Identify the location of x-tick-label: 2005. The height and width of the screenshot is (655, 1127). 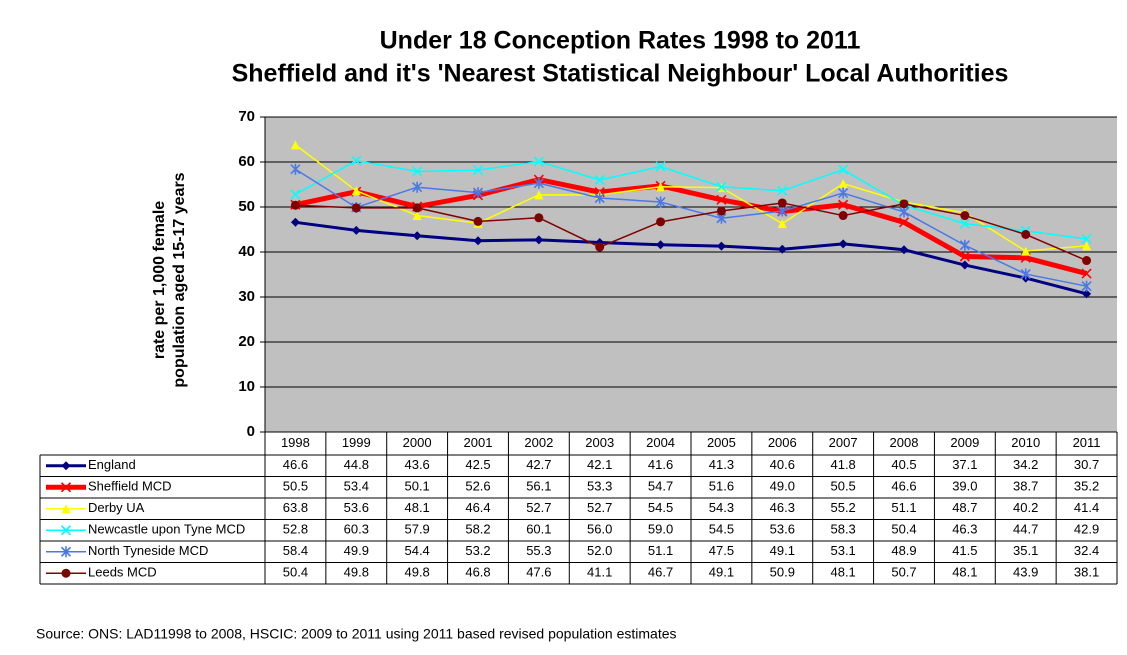
(721, 442).